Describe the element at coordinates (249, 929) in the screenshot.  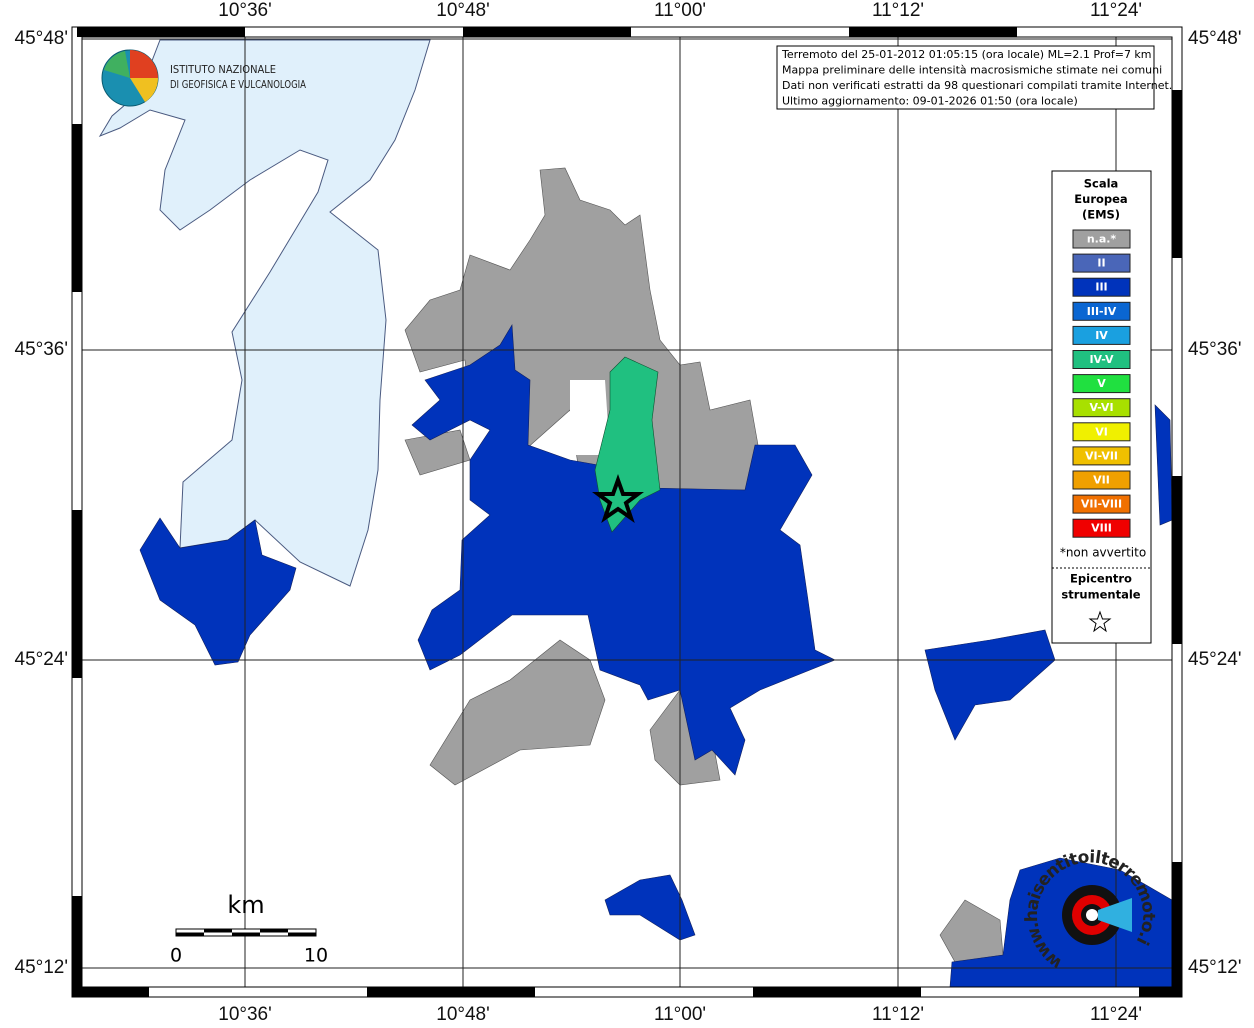
I see `scale-bar: km 0 10` at that location.